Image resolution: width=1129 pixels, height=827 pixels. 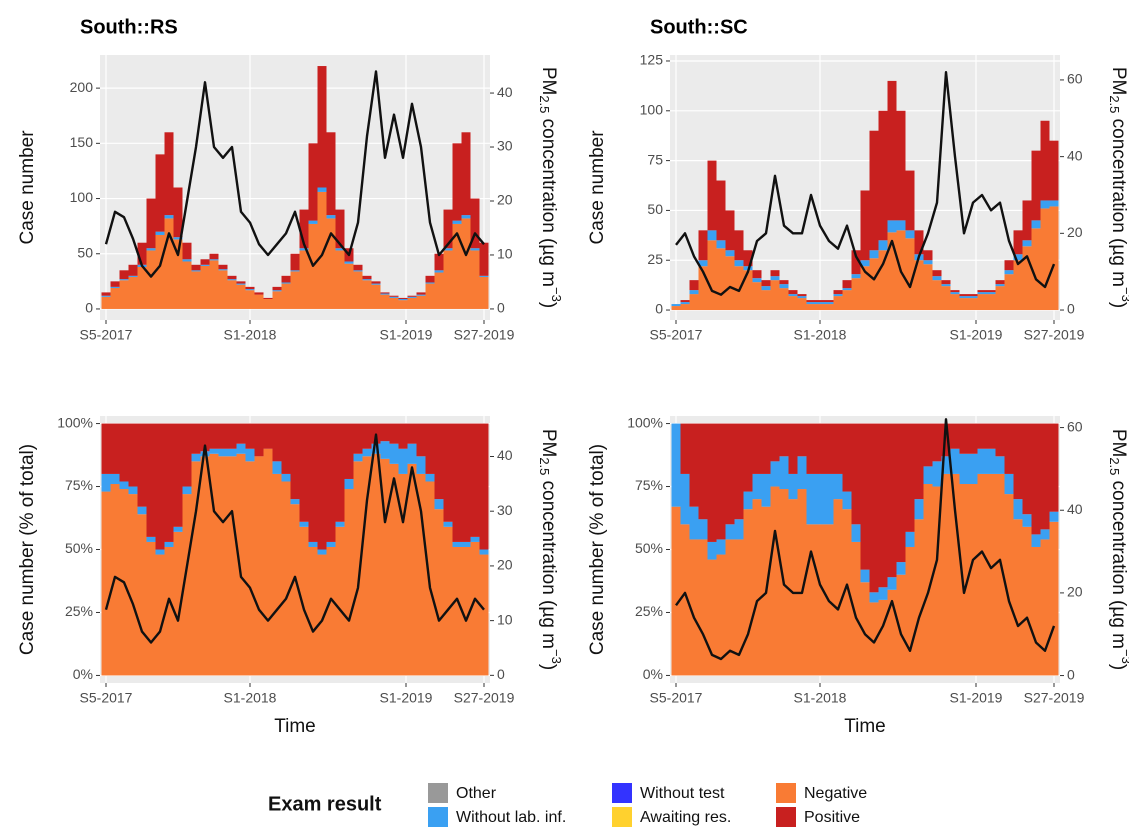 I want to click on legend-swatch, so click(x=438, y=817).